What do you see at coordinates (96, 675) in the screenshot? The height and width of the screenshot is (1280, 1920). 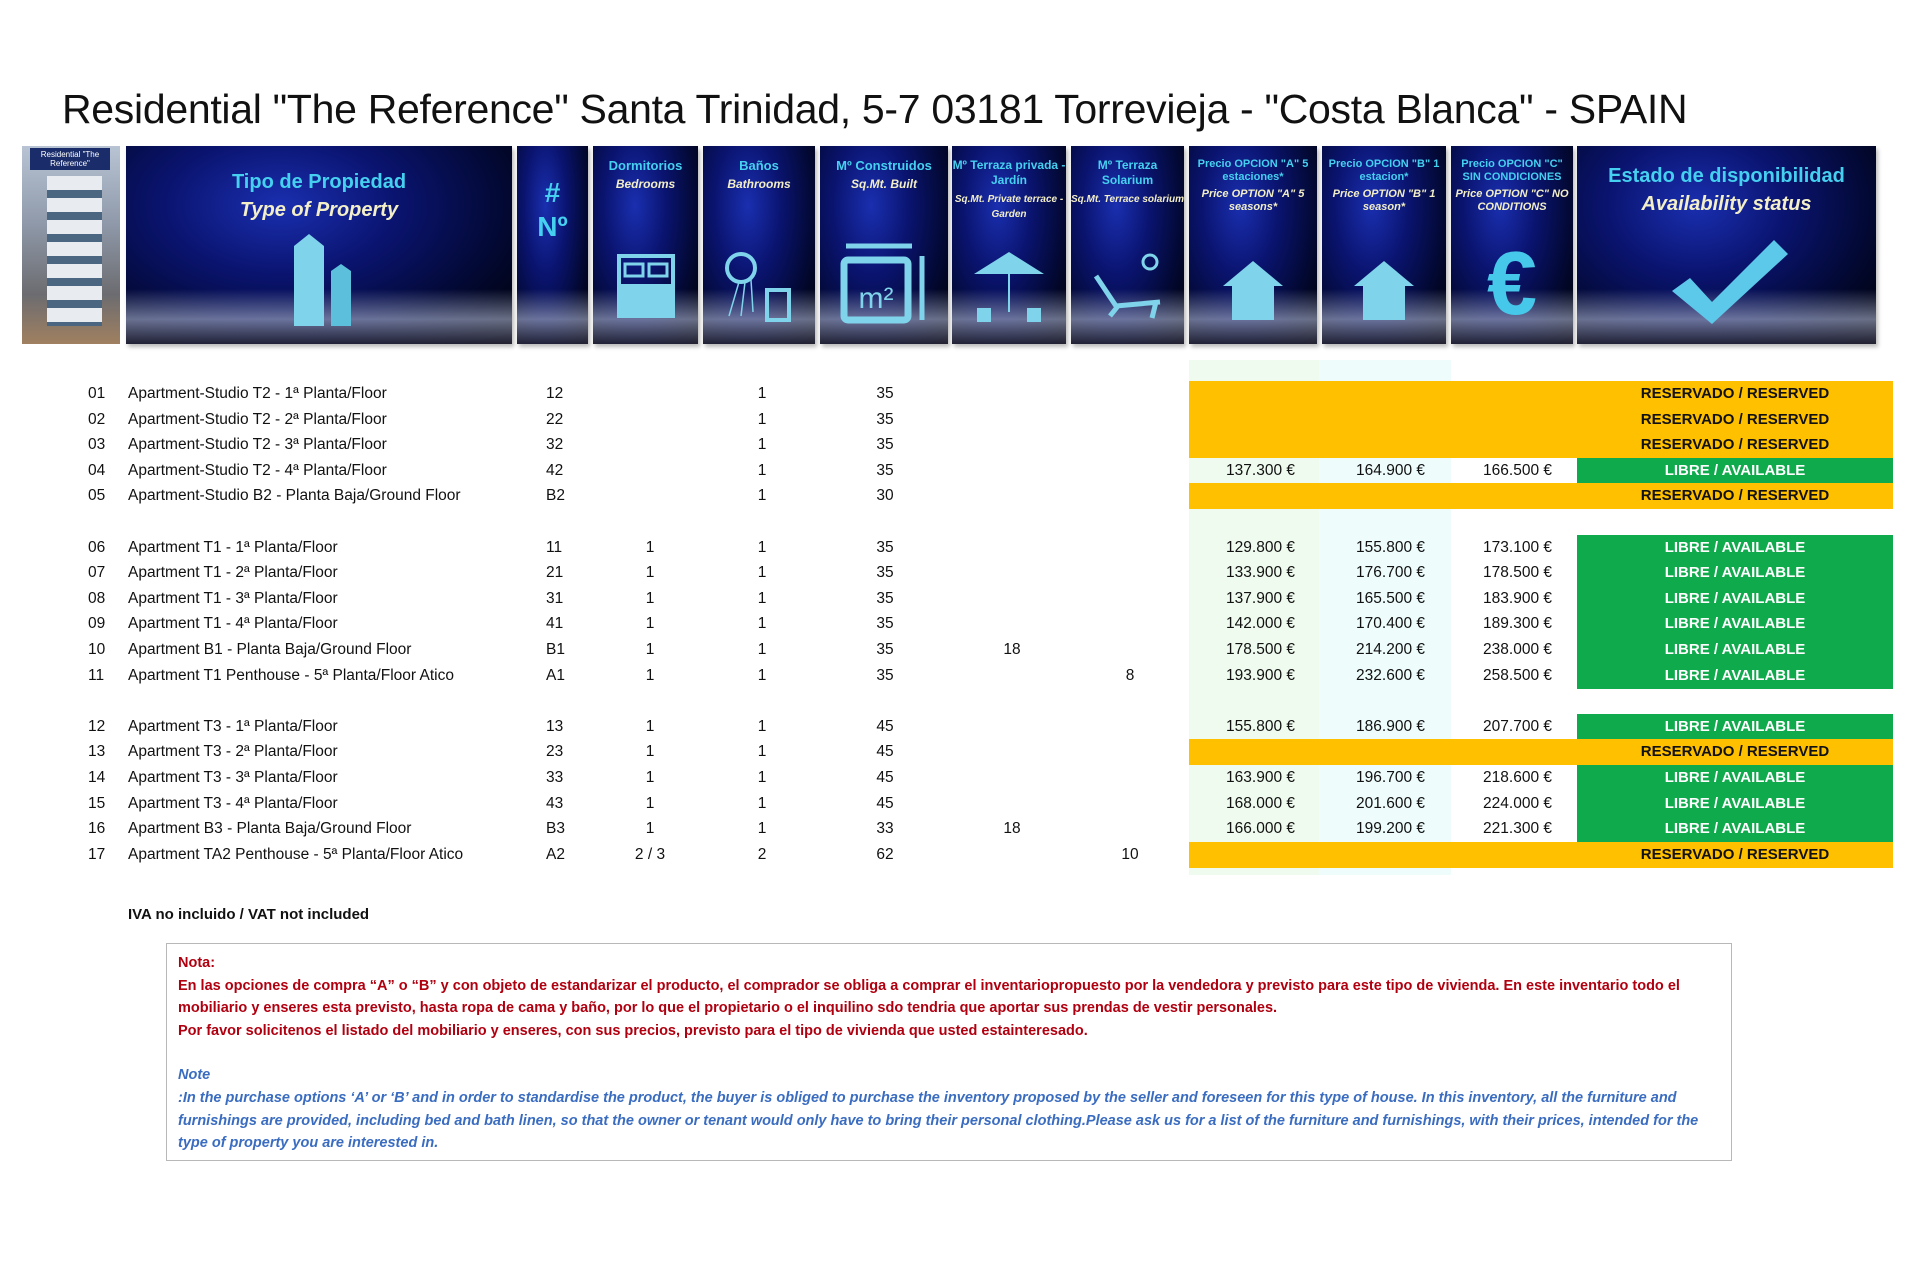 I see `cell-num: 11` at bounding box center [96, 675].